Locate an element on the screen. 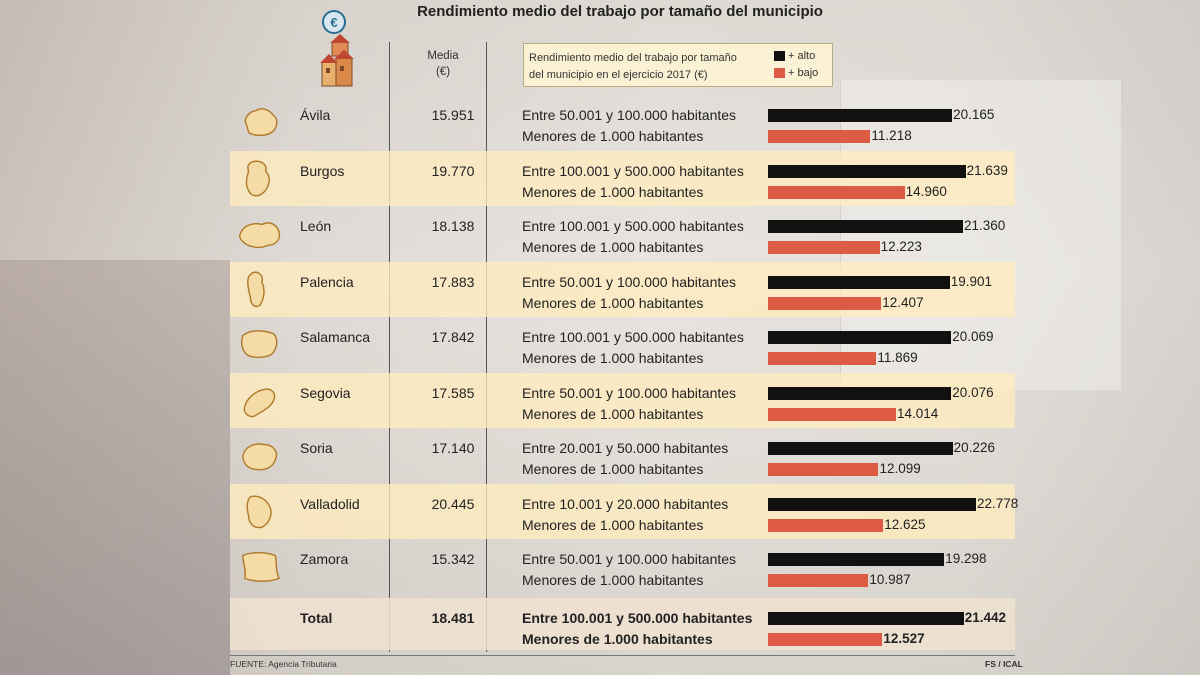  value-high-label: 21.639 is located at coordinates (987, 170).